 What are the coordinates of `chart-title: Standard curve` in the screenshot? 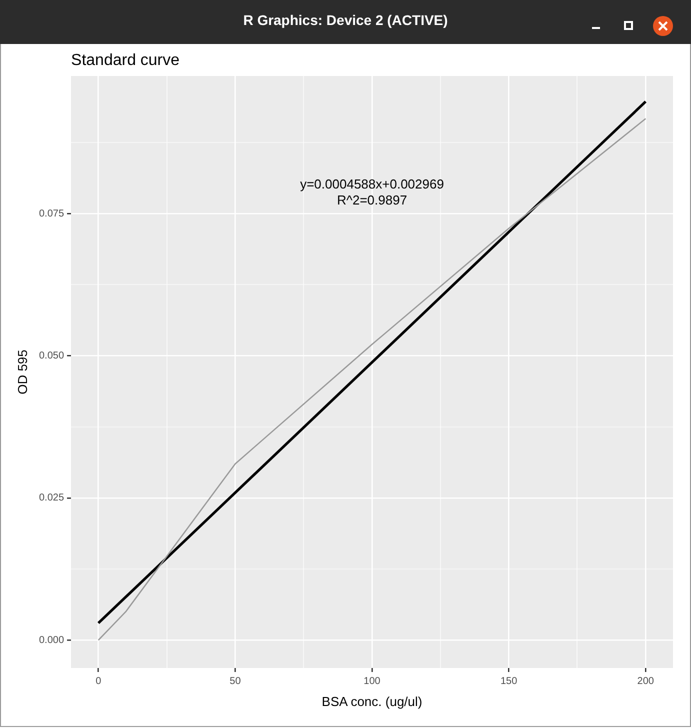 It's located at (125, 60).